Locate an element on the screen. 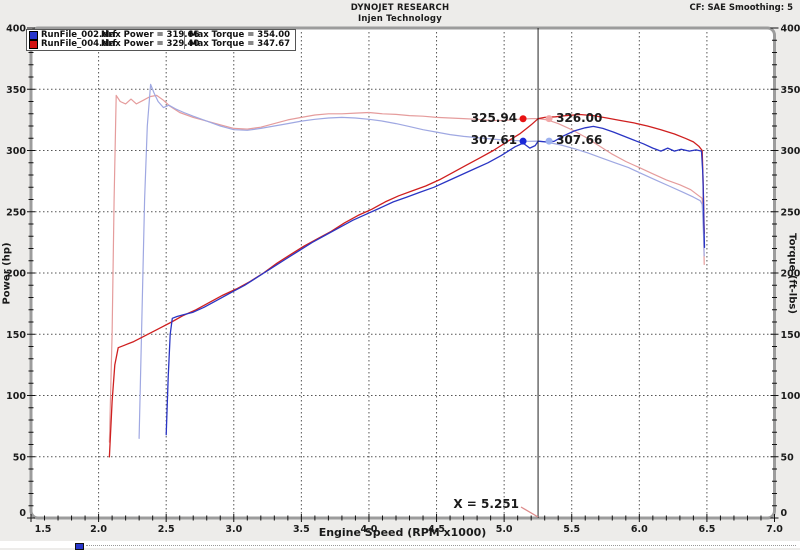 Image resolution: width=800 pixels, height=550 pixels. y-tick-label-left: 300 is located at coordinates (16, 151).